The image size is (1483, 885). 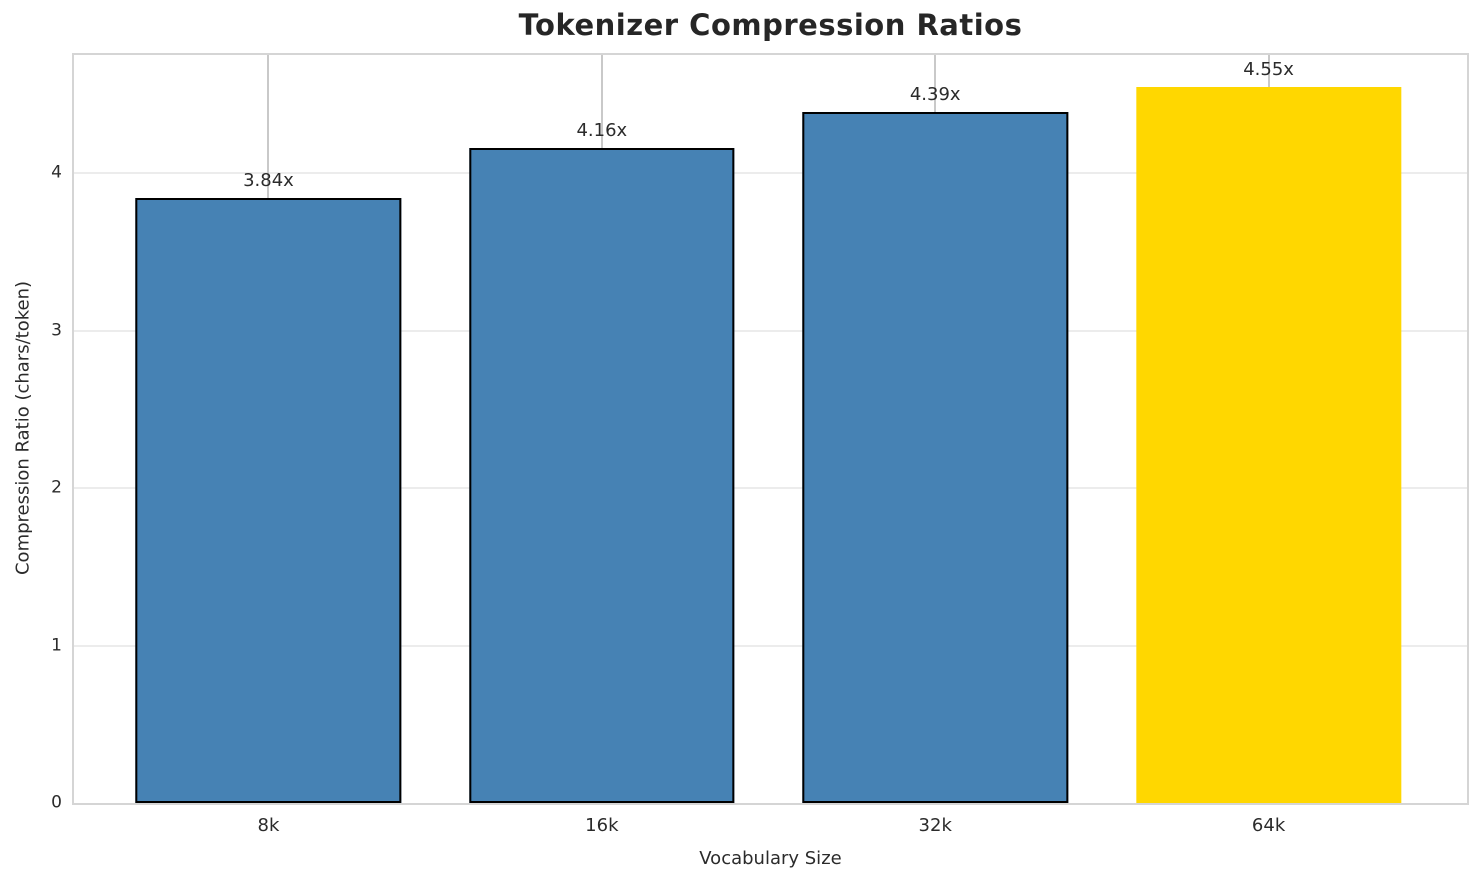 What do you see at coordinates (23, 428) in the screenshot?
I see `y-axis-label: Compression Ratio (chars/token)` at bounding box center [23, 428].